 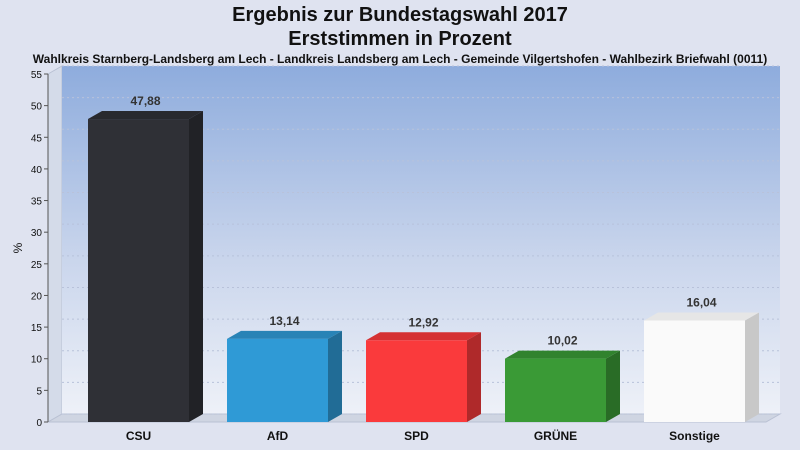 What do you see at coordinates (37, 75) in the screenshot?
I see `y-tick-label: 55` at bounding box center [37, 75].